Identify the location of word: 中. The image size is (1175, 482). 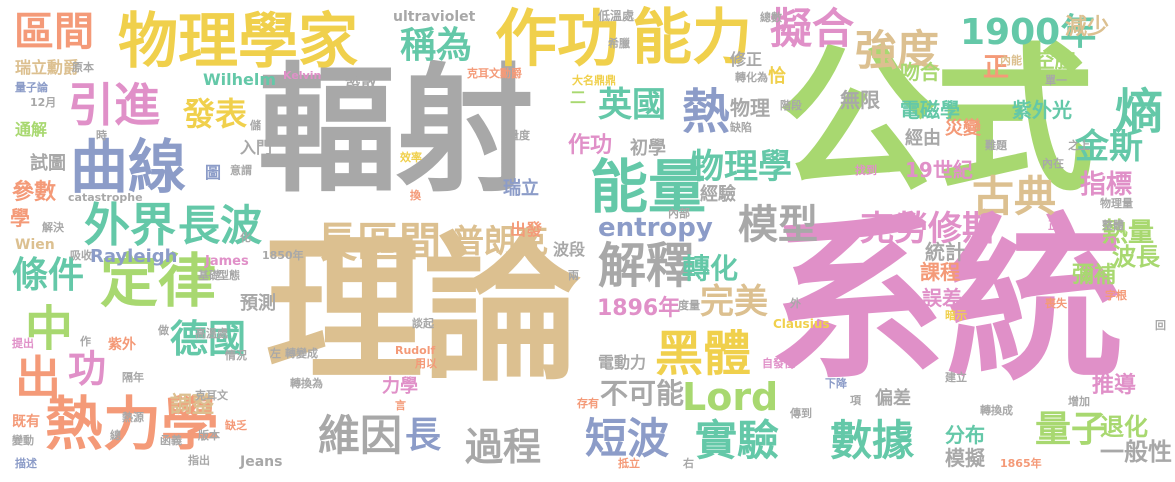
(49, 329).